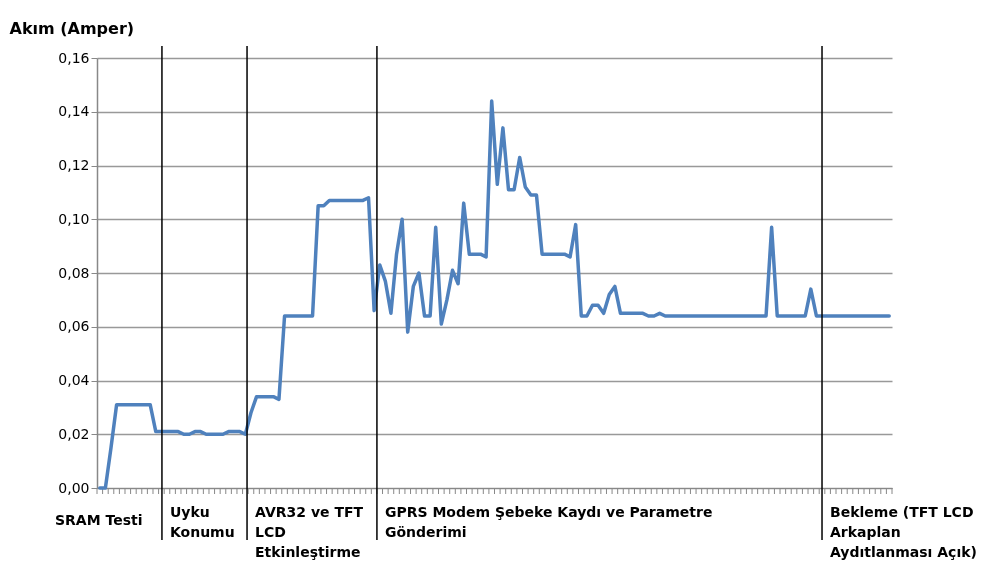 The image size is (1005, 588). I want to click on y-axis-title: Akım (Amper), so click(72, 28).